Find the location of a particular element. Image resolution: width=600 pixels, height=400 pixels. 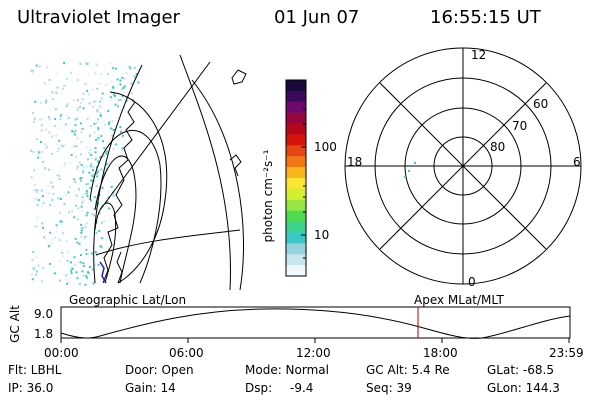

mlat-label-70: 70 is located at coordinates (520, 126).